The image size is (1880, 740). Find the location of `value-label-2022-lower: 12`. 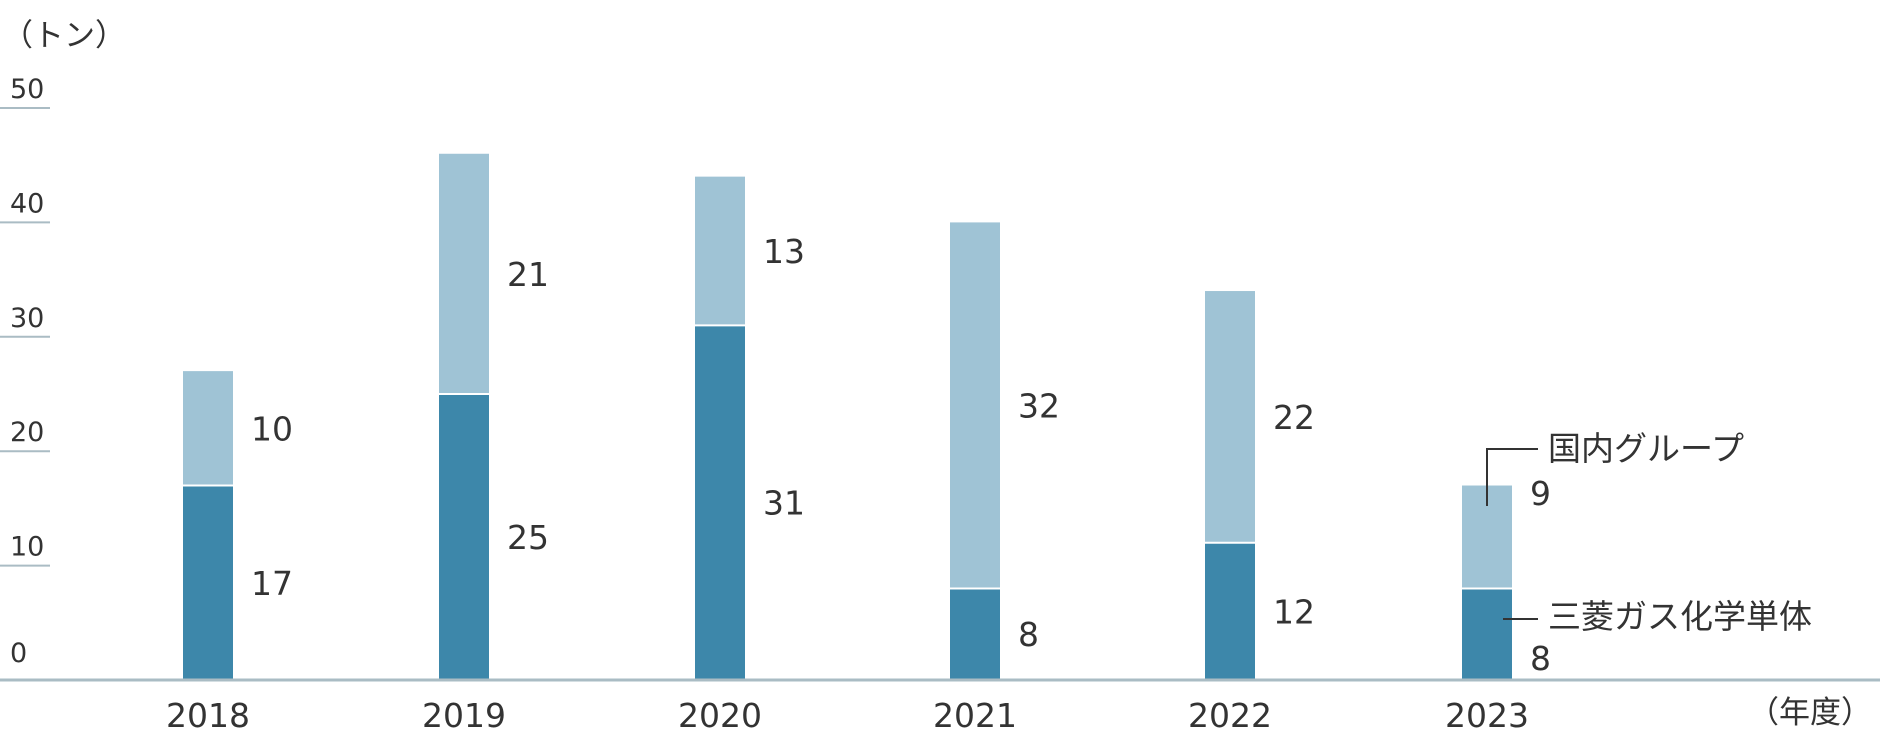

value-label-2022-lower: 12 is located at coordinates (1294, 611).